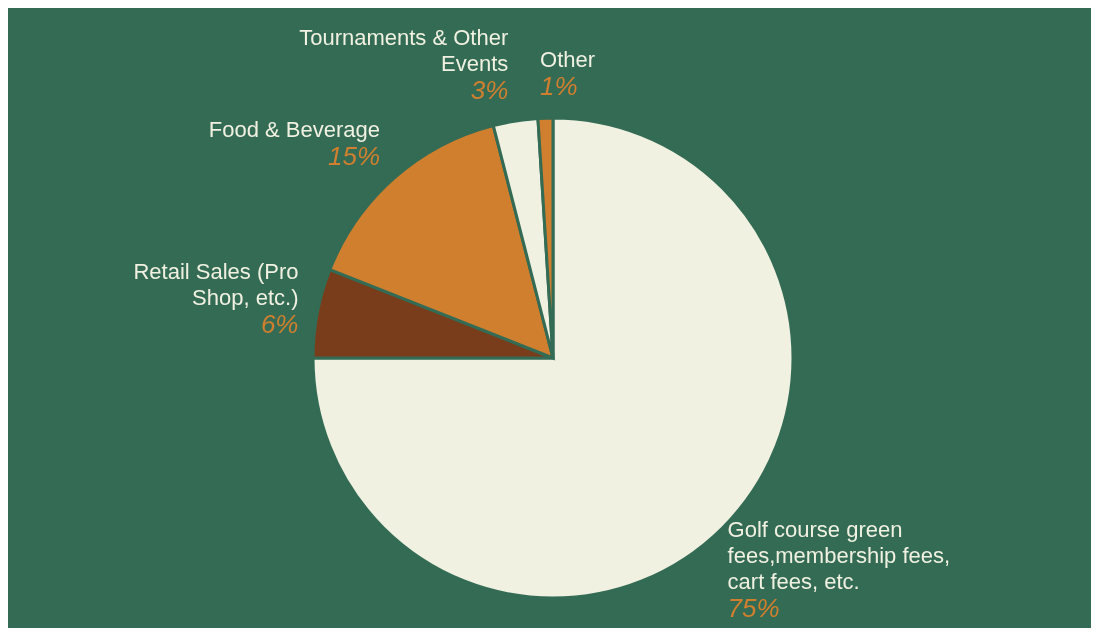 Image resolution: width=1099 pixels, height=636 pixels. I want to click on slice-label: Food & Beverage, so click(294, 129).